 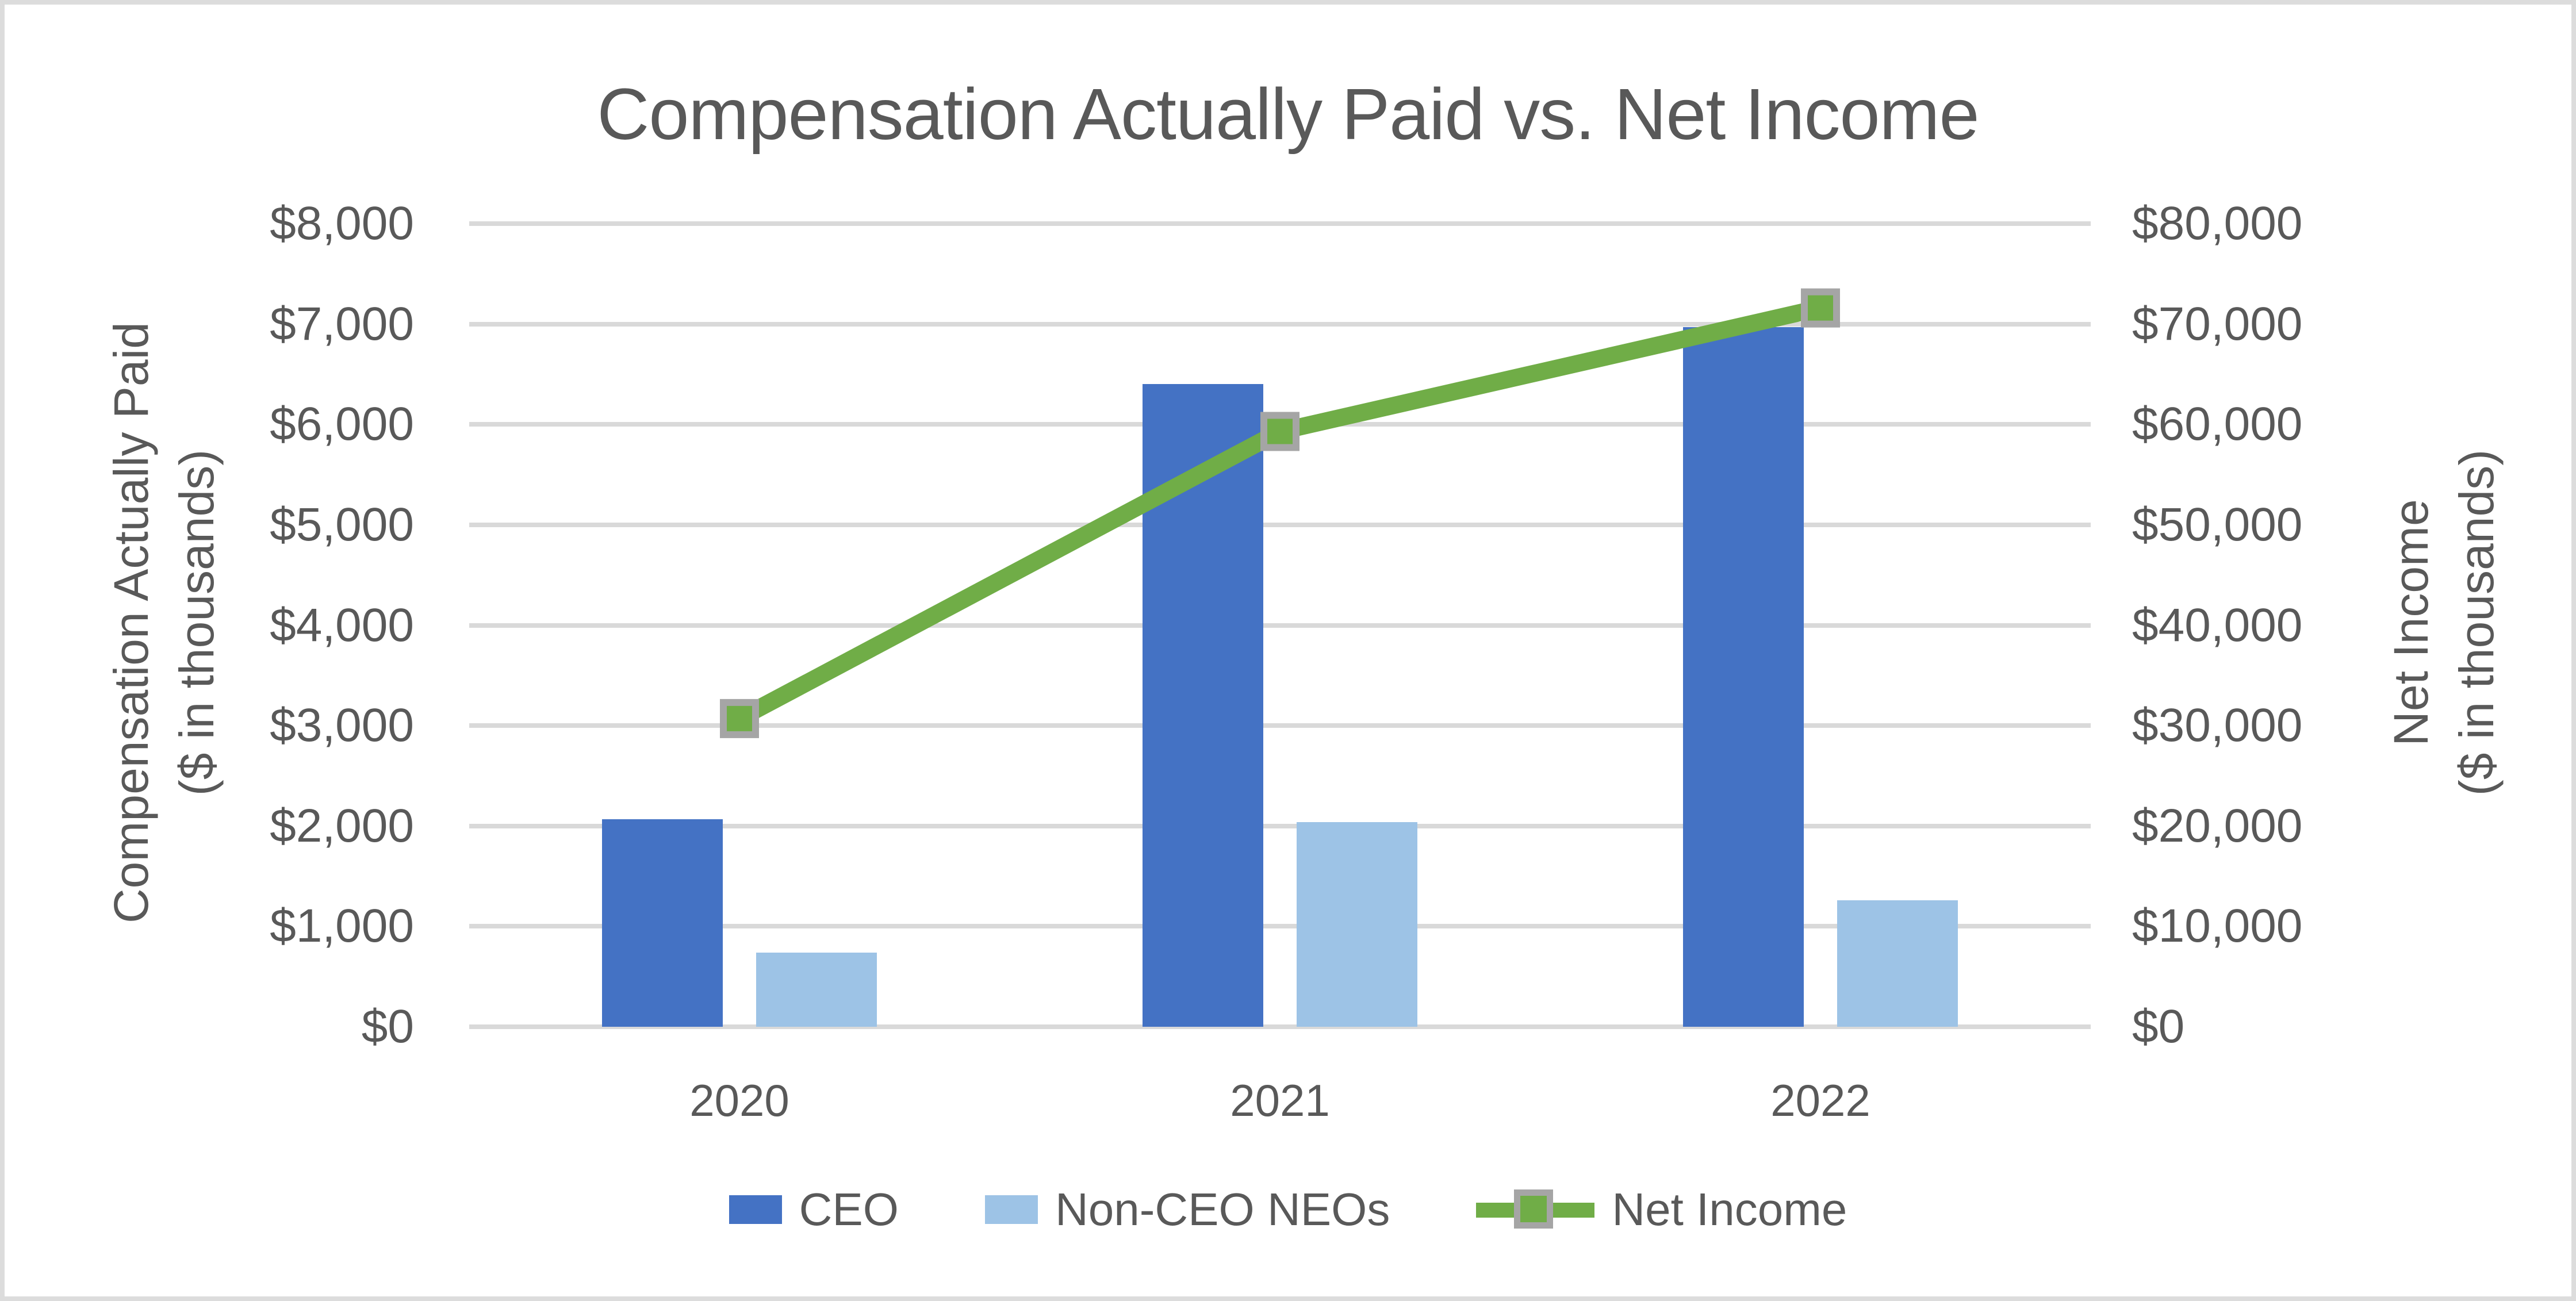 I want to click on legend-item-ceo: CEO, so click(x=814, y=1209).